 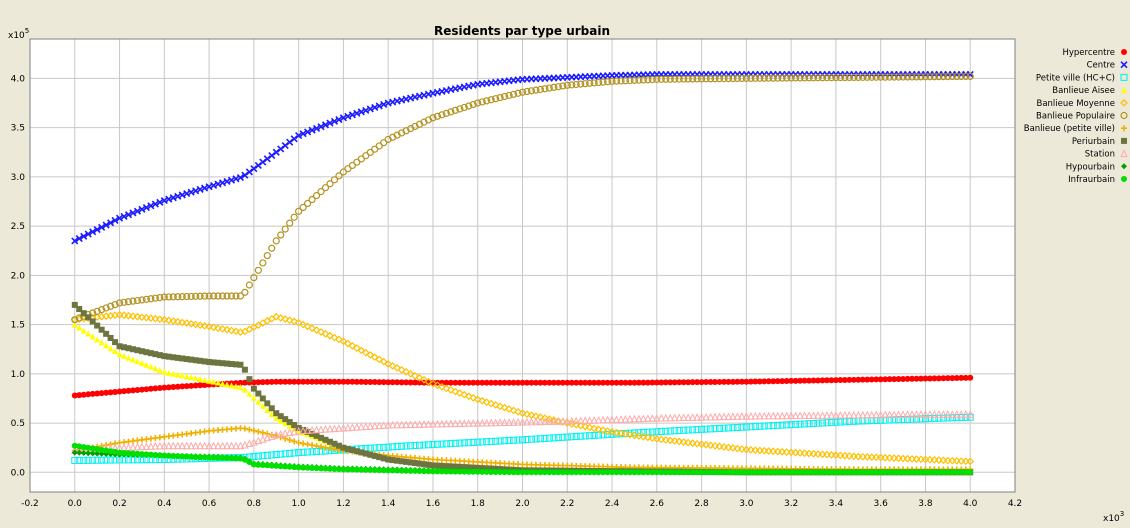 I want to click on legend-label: Infraurbain, so click(x=1091, y=180).